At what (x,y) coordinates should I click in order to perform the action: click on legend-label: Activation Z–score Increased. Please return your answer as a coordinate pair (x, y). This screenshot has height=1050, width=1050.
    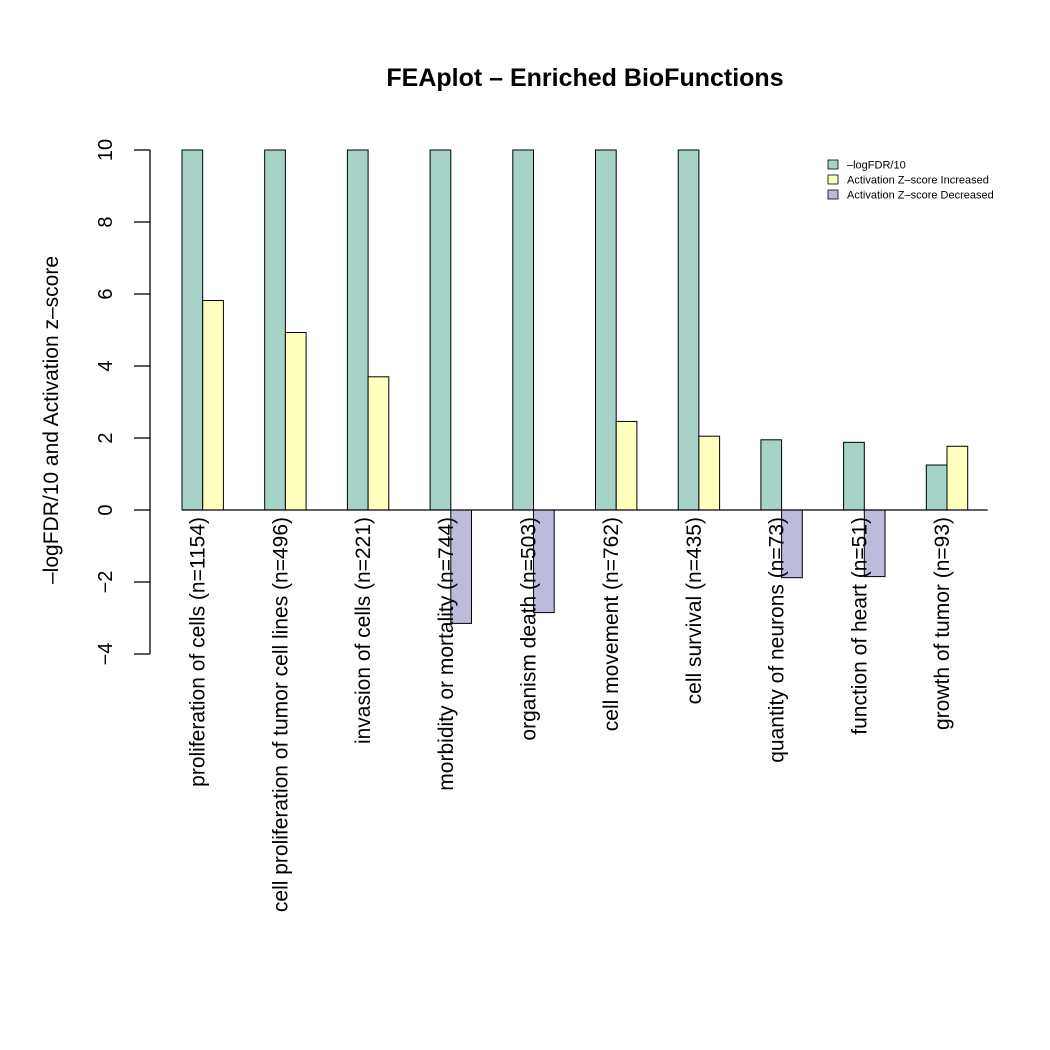
    Looking at the image, I should click on (918, 181).